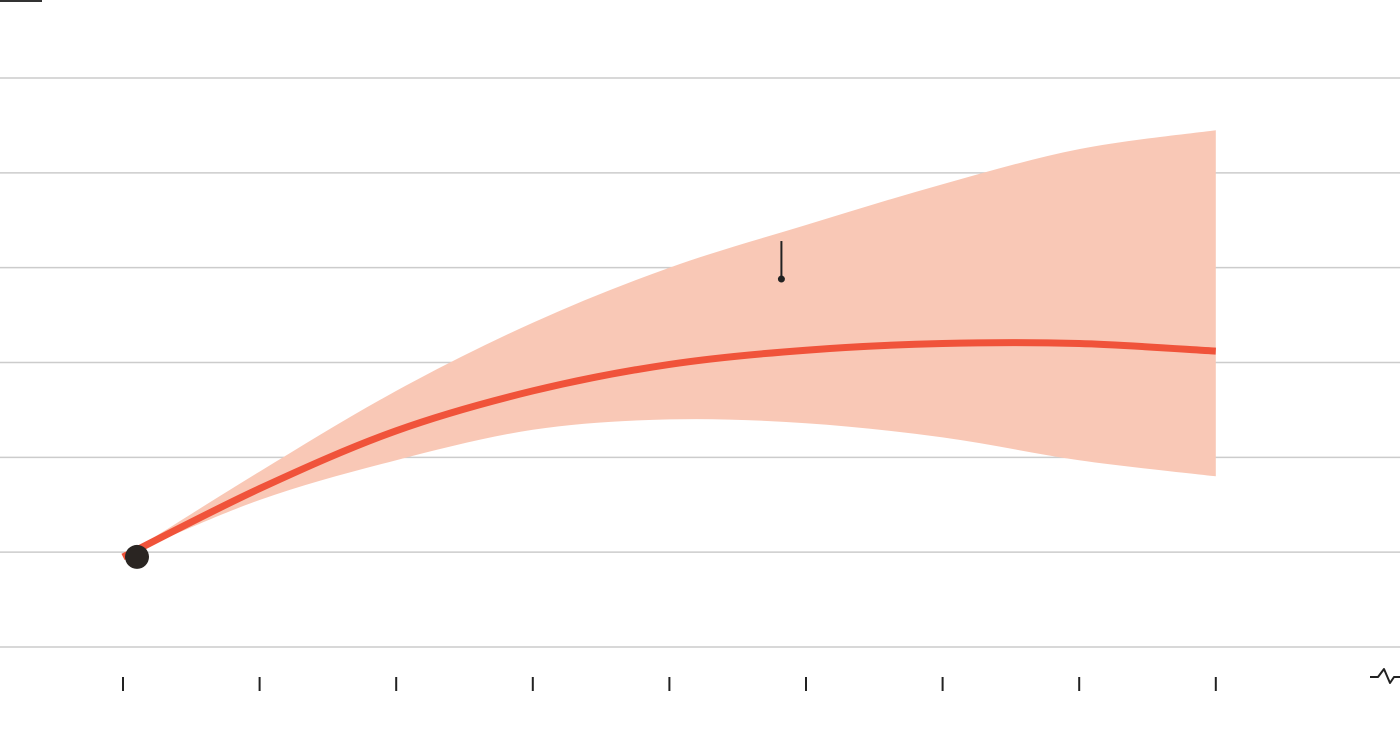 Image resolution: width=1400 pixels, height=732 pixels. What do you see at coordinates (781, 262) in the screenshot?
I see `annotation-group` at bounding box center [781, 262].